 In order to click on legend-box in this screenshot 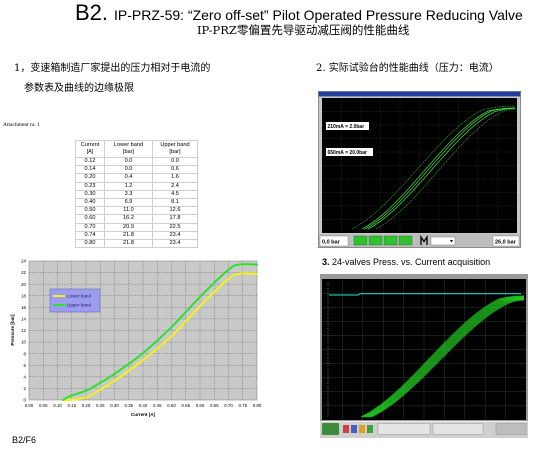, I will do `click(75, 300)`.